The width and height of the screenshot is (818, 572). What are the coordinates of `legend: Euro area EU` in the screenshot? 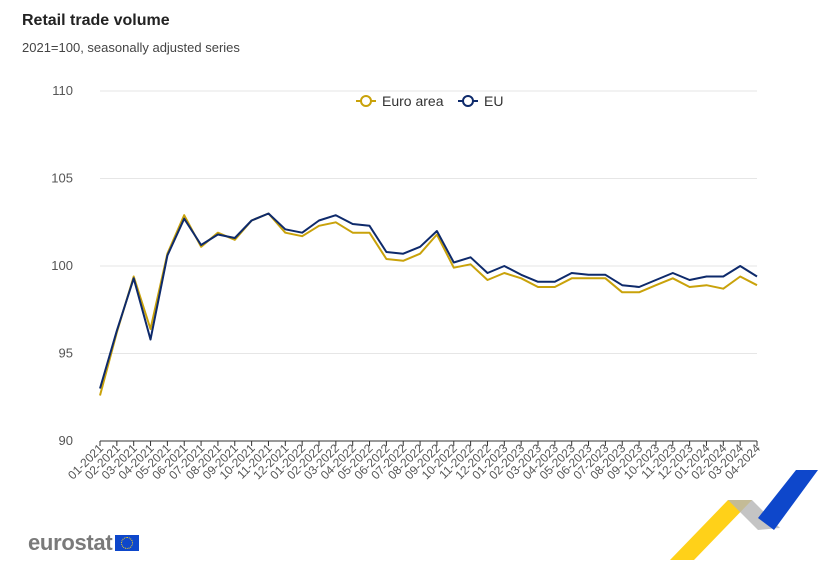 It's located at (429, 101).